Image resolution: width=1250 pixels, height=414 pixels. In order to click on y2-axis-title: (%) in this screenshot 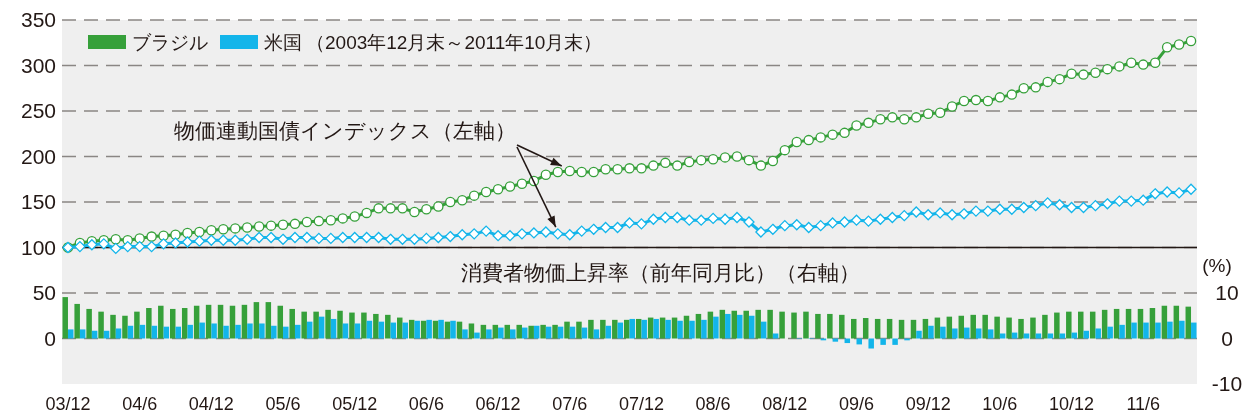, I will do `click(1217, 265)`.